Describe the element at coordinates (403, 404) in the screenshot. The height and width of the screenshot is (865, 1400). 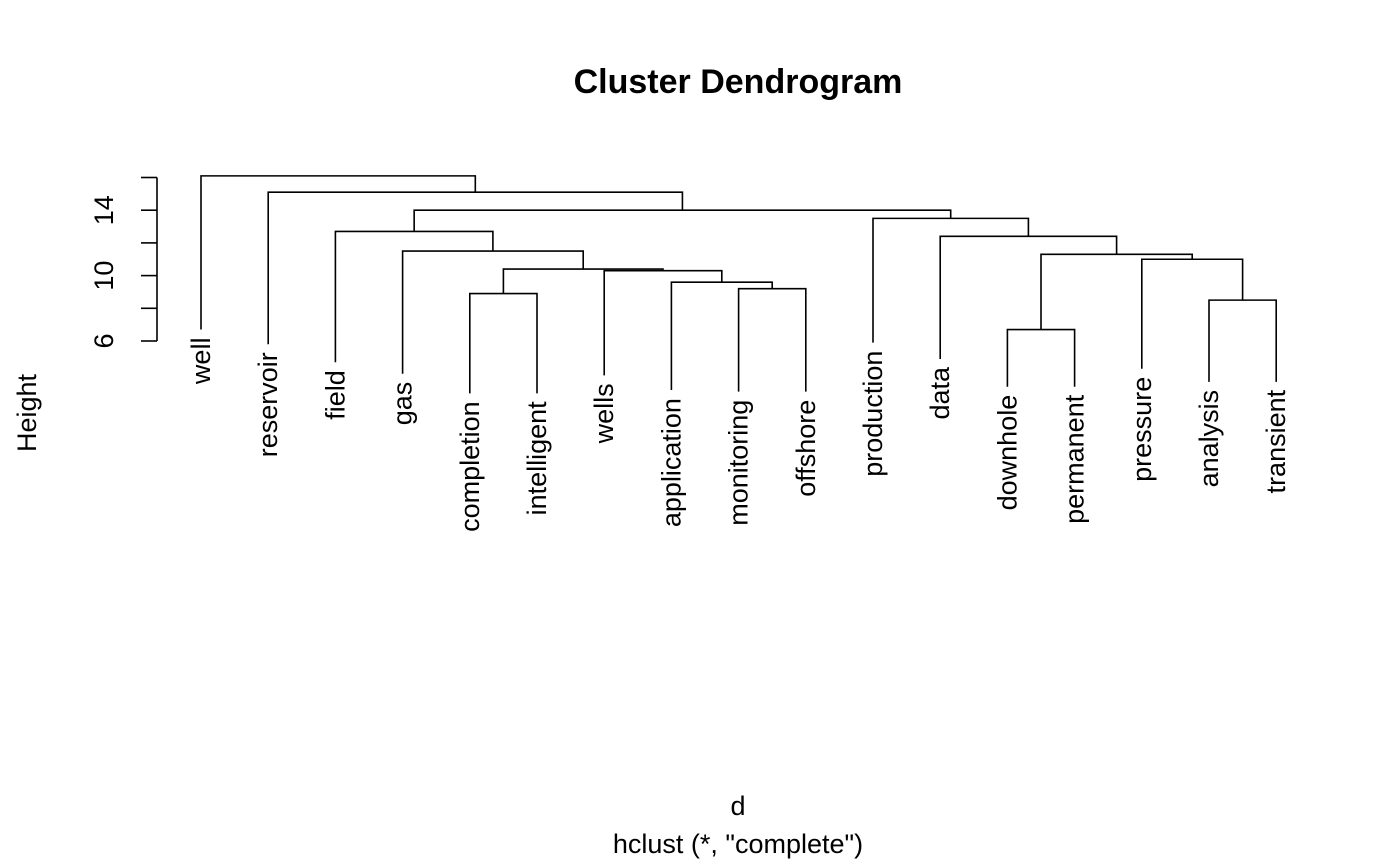
I see `leaf-label-gas: gas` at that location.